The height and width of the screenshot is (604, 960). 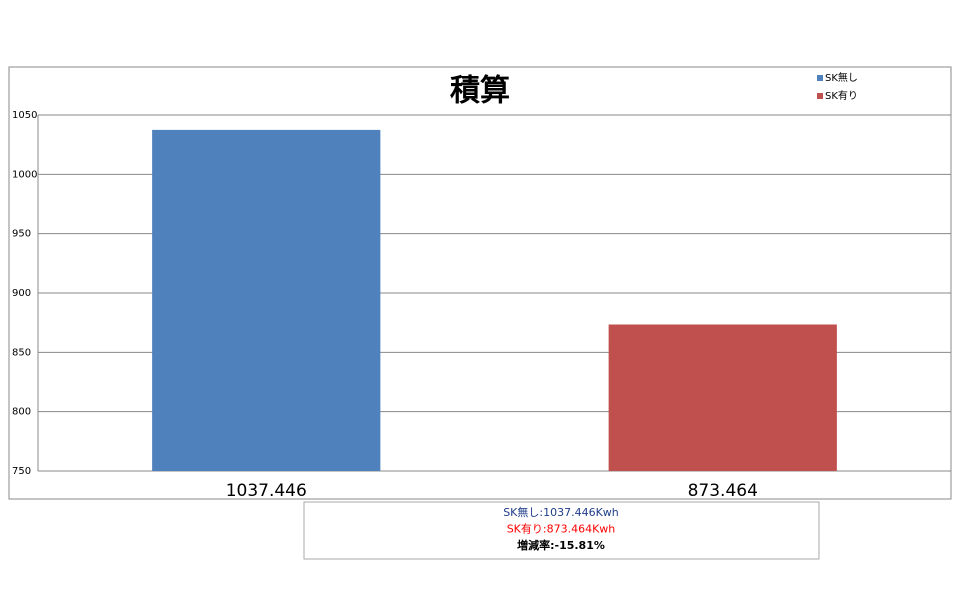 I want to click on y-tick-label: 750, so click(x=21, y=471).